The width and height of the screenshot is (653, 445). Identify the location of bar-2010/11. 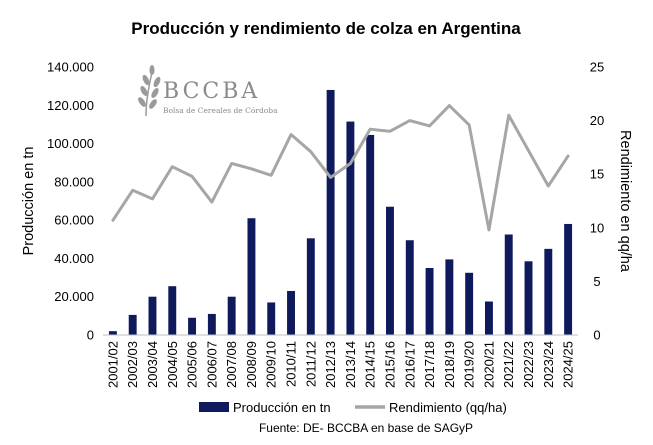
(291, 312).